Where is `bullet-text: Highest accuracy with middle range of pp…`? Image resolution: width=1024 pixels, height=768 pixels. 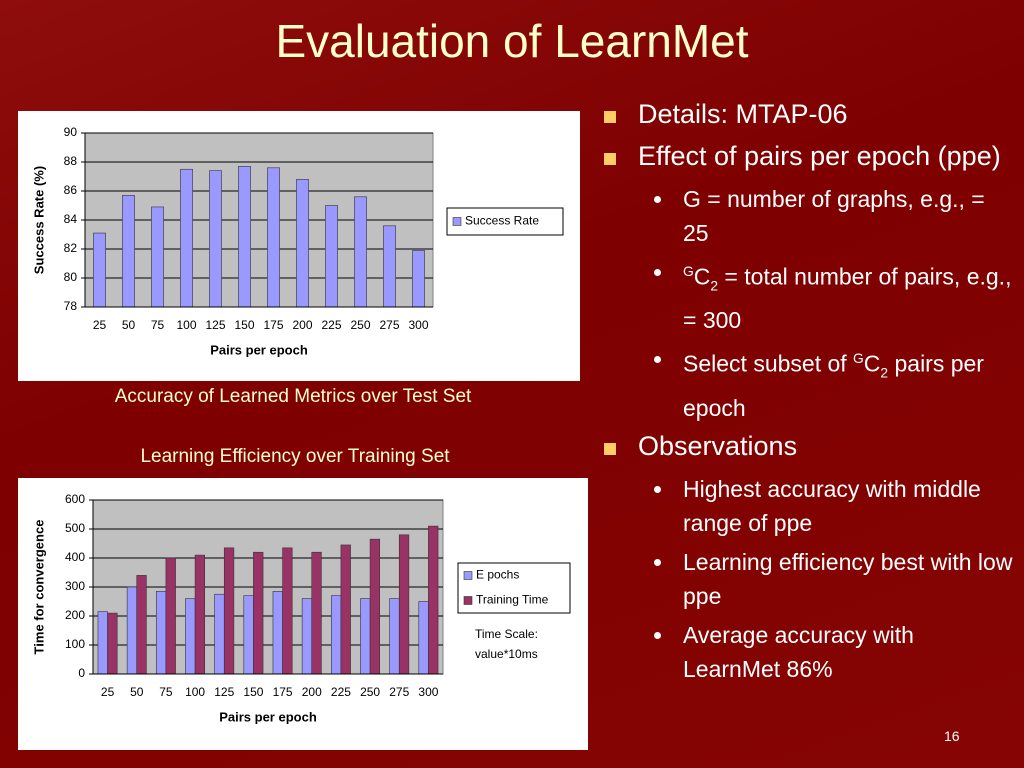
bullet-text: Highest accuracy with middle range of pp… is located at coordinates (832, 505).